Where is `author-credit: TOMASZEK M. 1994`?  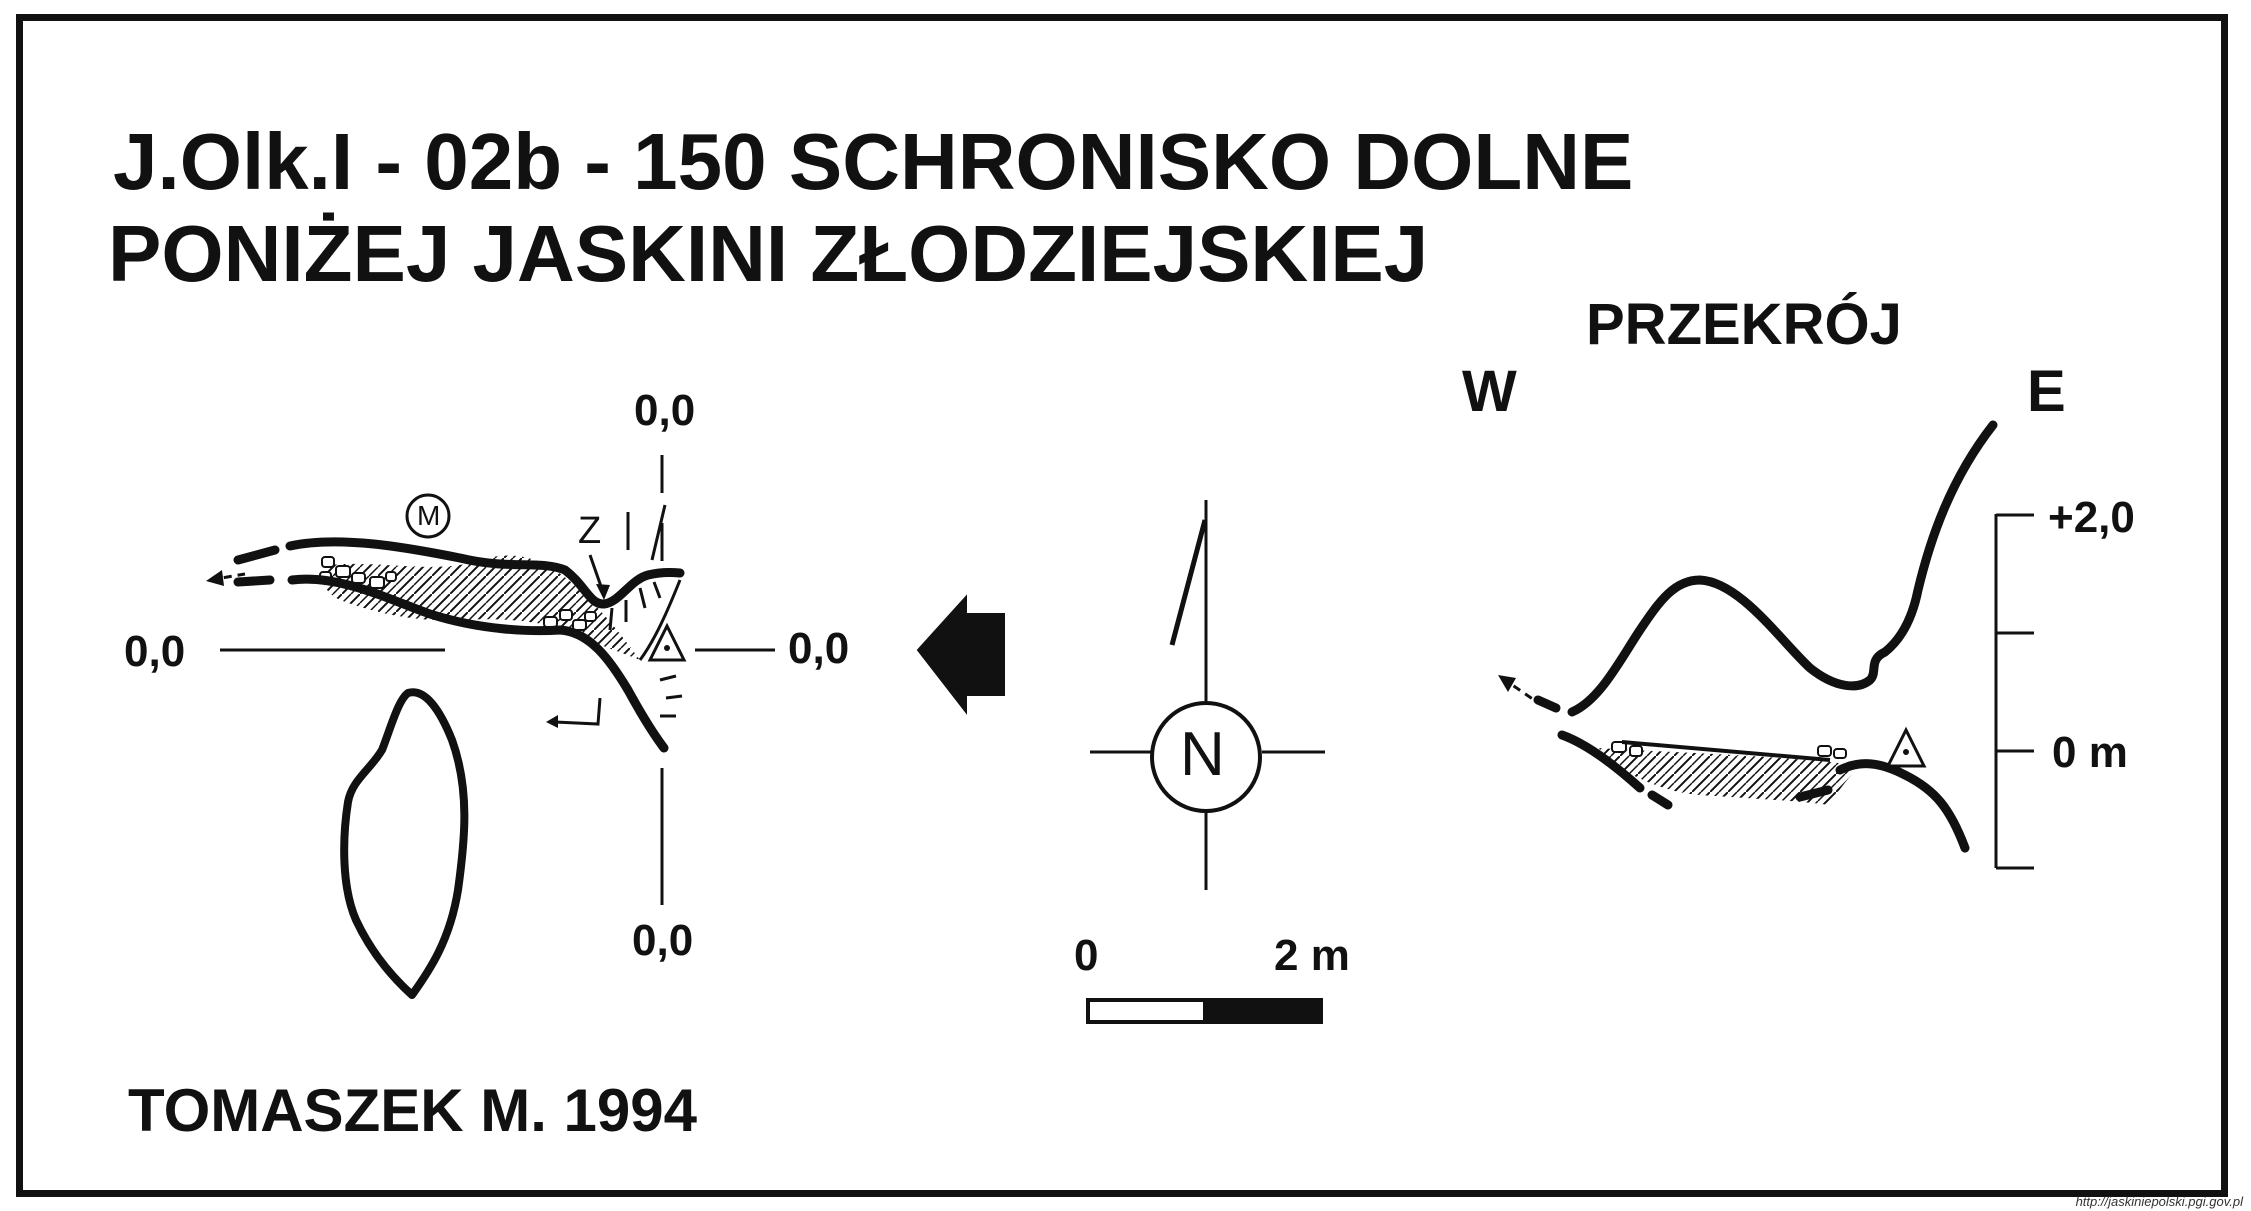
author-credit: TOMASZEK M. 1994 is located at coordinates (413, 1110).